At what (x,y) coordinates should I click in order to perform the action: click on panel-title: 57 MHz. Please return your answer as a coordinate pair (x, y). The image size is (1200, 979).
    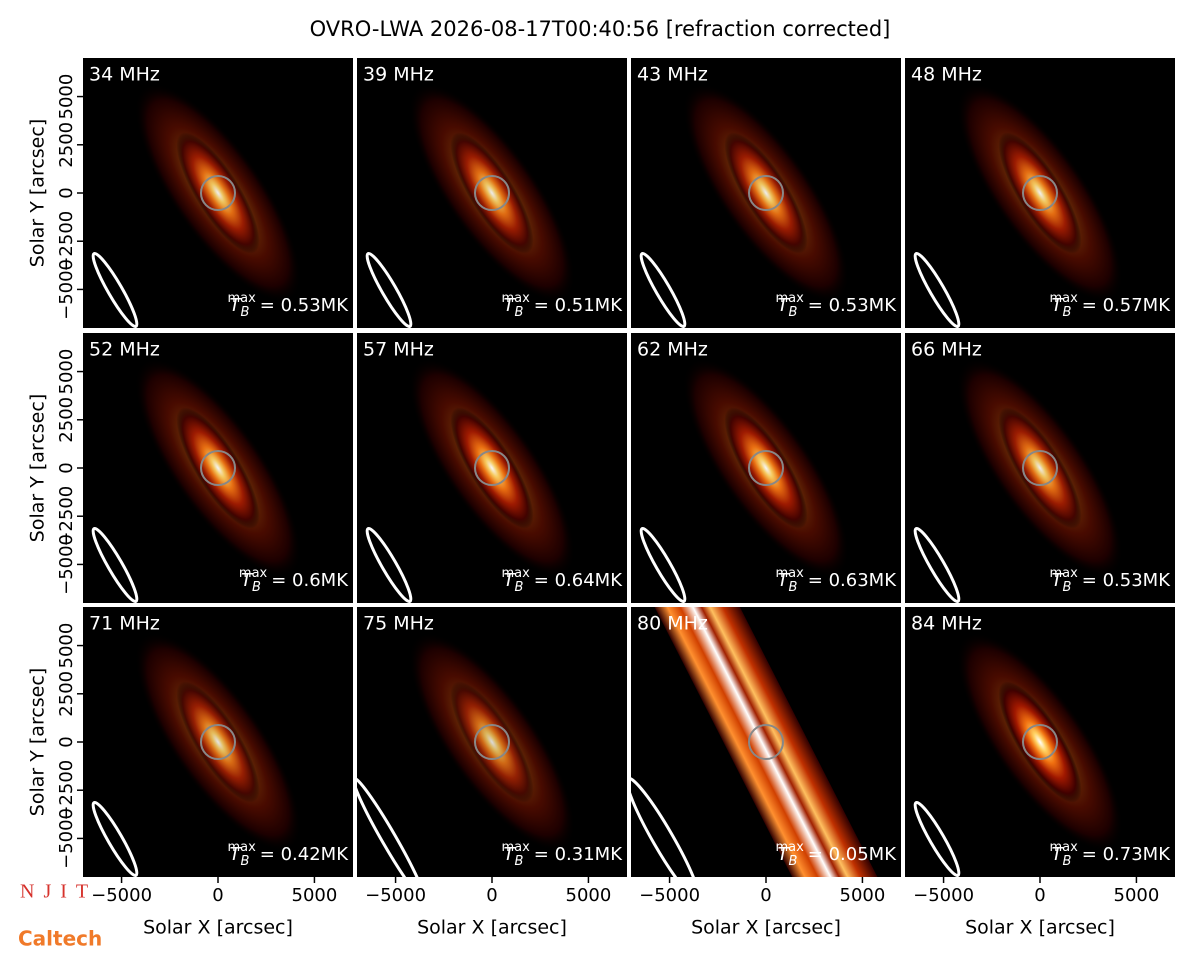
    Looking at the image, I should click on (398, 350).